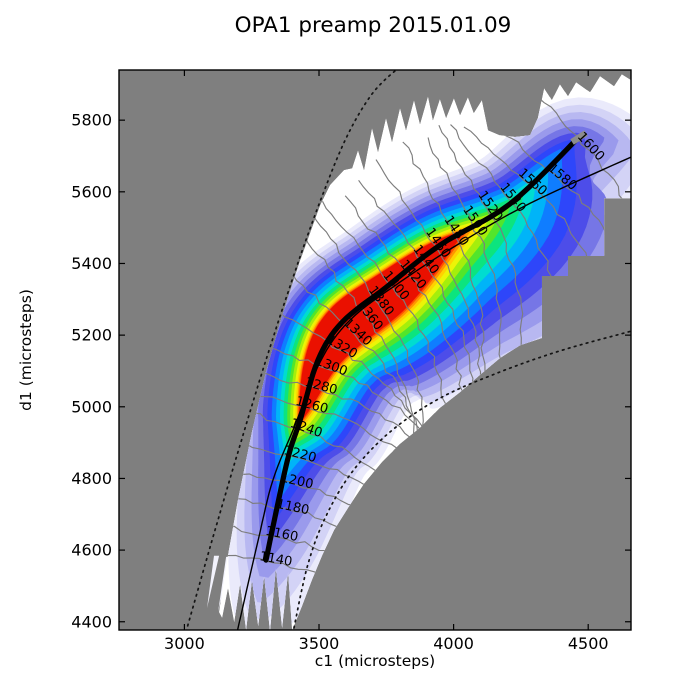 This screenshot has width=700, height=700. Describe the element at coordinates (26, 350) in the screenshot. I see `y-axis-label: d1 (microsteps)` at that location.